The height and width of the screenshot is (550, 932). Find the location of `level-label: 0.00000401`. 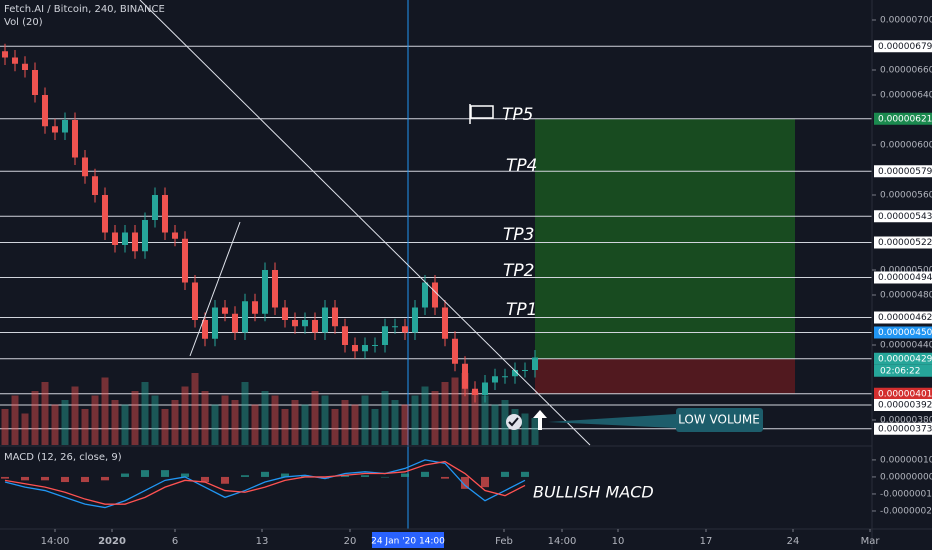

level-label: 0.00000401 is located at coordinates (905, 394).